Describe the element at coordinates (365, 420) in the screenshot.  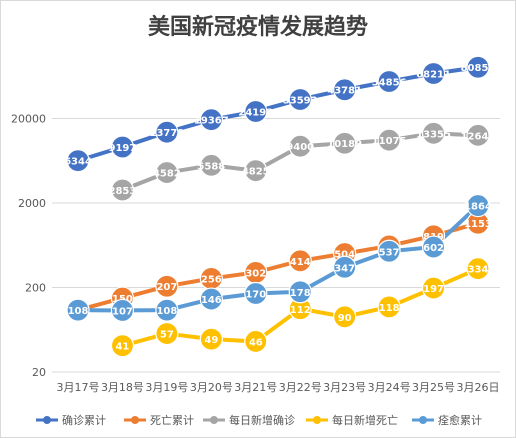
I see `legend-entry: 每日新增死亡` at that location.